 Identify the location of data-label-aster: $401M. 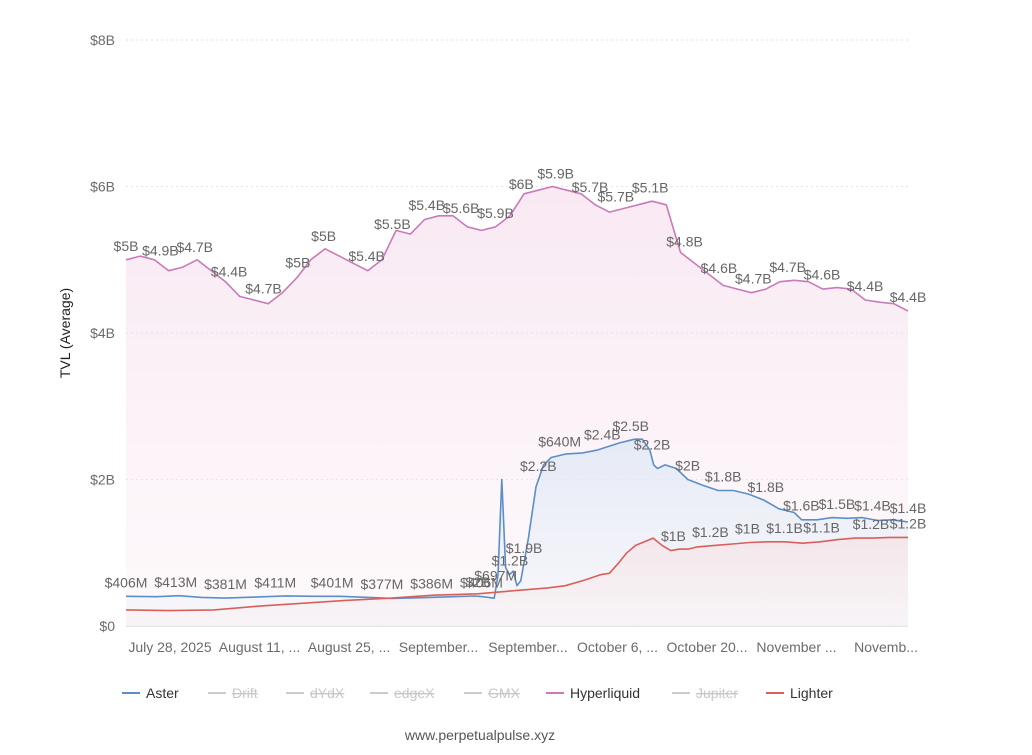
(332, 582).